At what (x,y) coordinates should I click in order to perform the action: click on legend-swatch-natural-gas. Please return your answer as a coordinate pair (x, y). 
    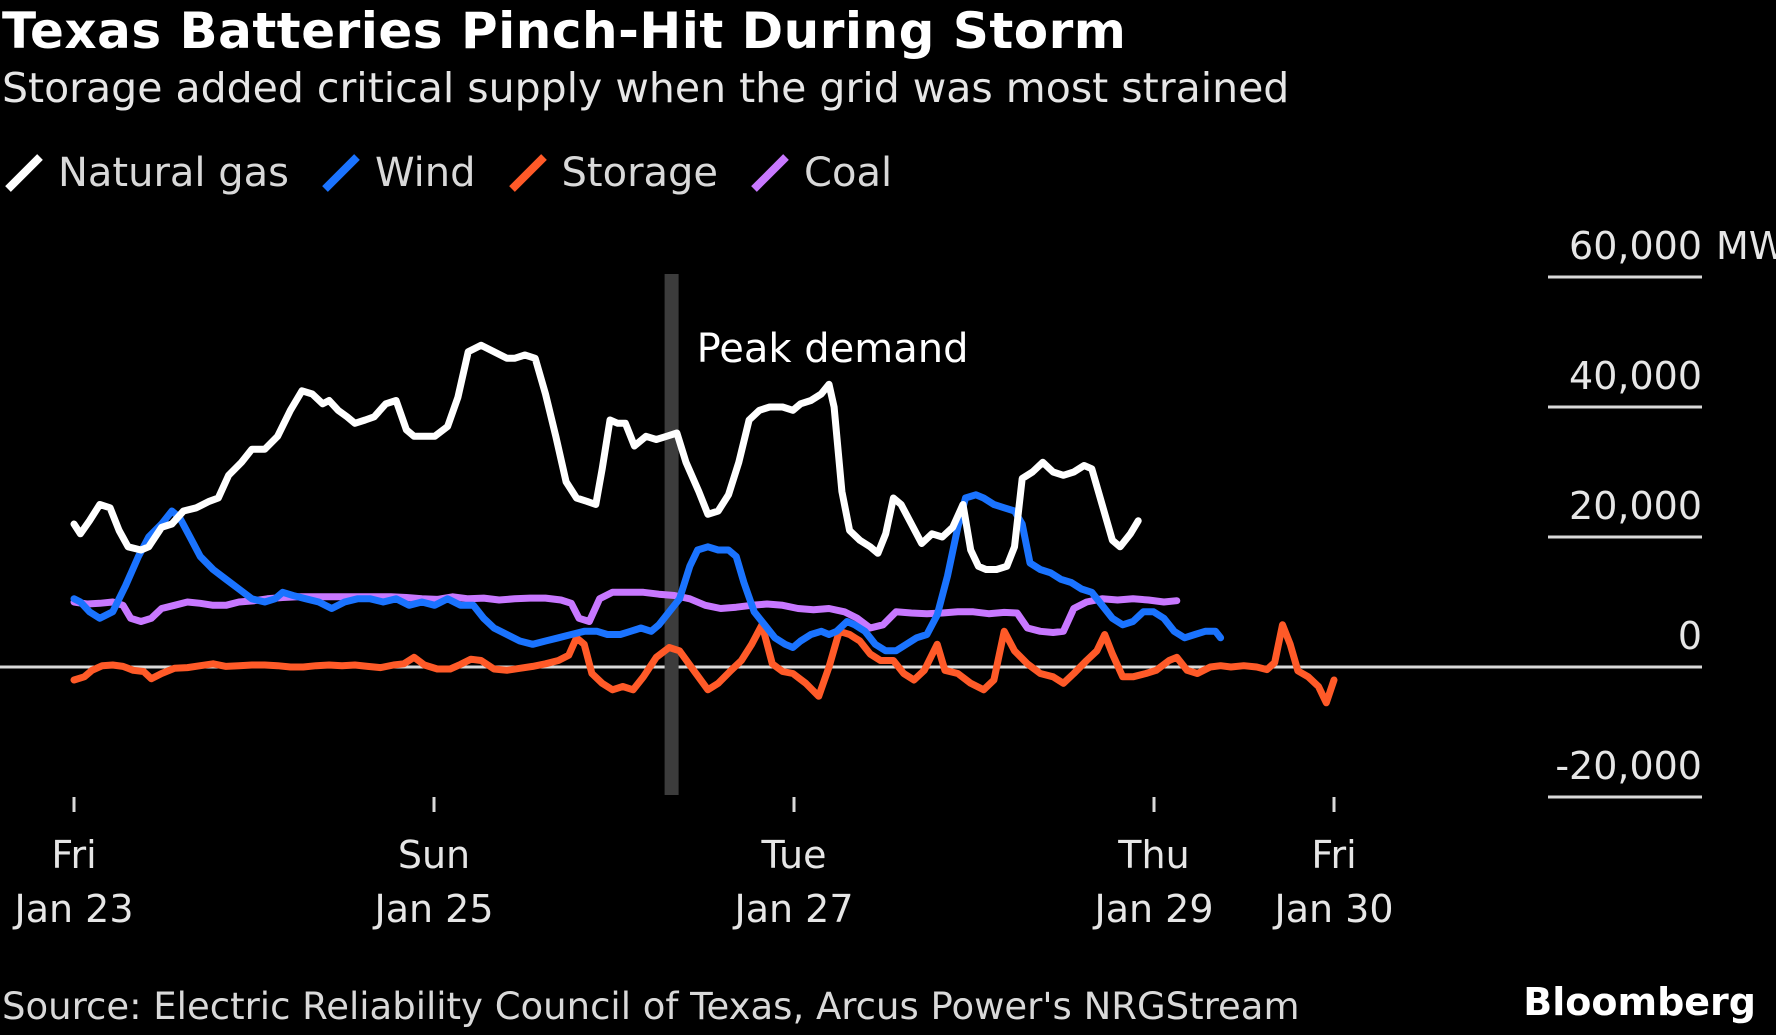
    Looking at the image, I should click on (24, 173).